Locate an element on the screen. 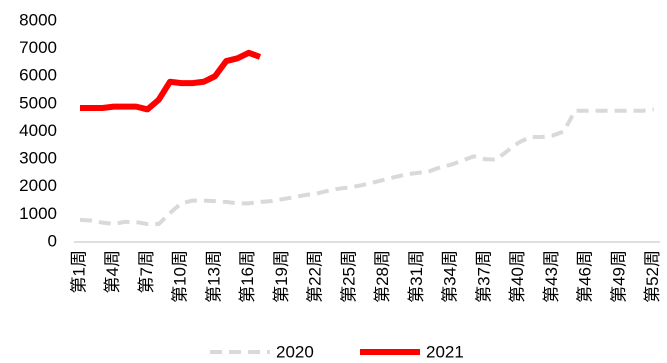 This screenshot has width=667, height=363. x-tick-label: 第40周 is located at coordinates (517, 276).